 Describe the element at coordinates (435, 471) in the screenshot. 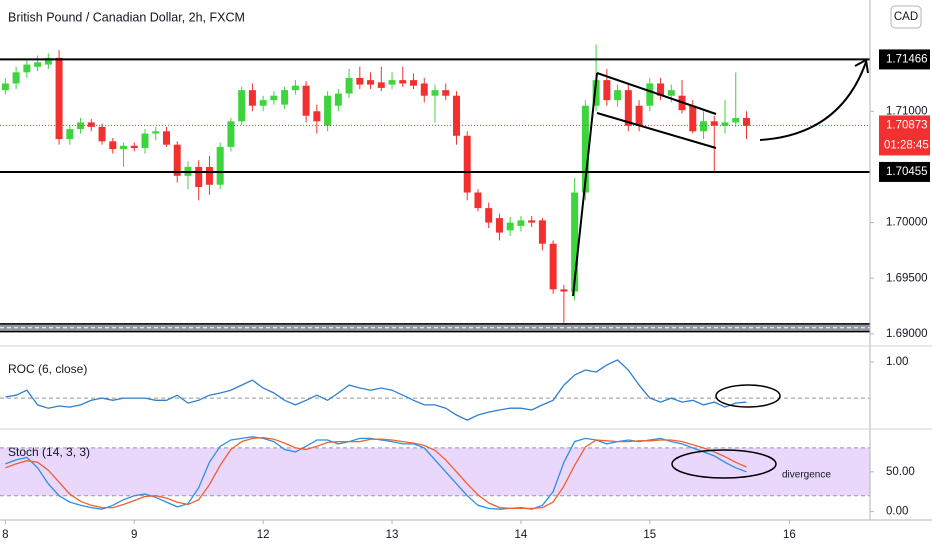

I see `stoch-band` at that location.